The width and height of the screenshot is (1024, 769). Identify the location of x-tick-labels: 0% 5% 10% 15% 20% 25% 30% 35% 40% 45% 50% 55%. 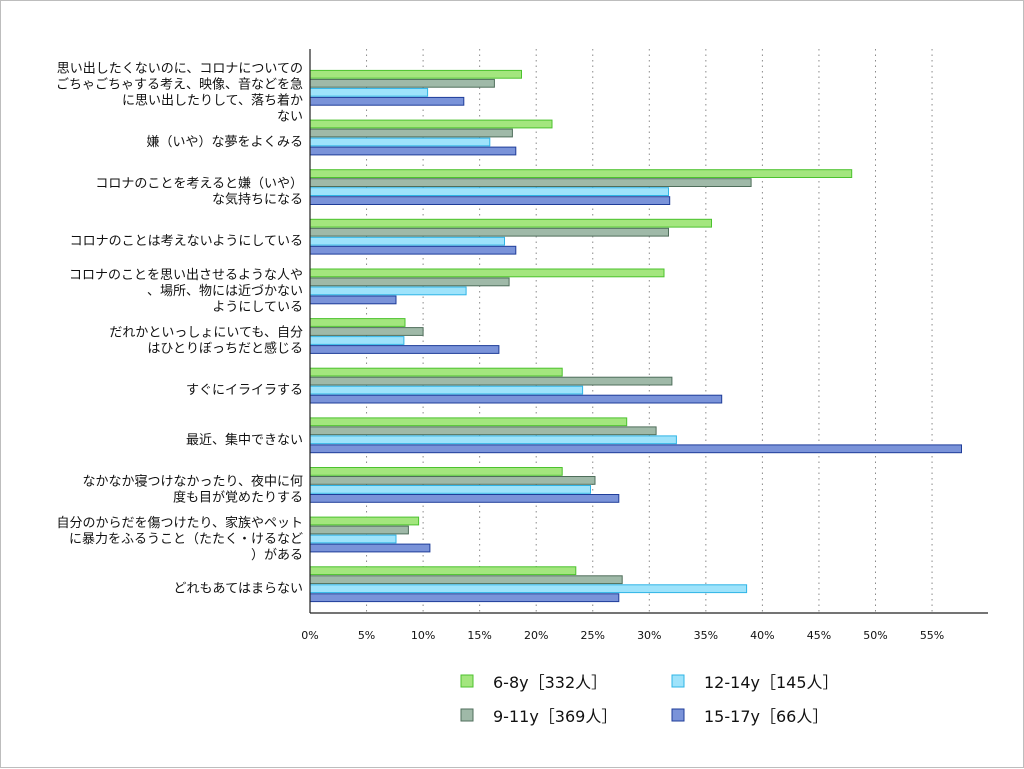
(622, 635).